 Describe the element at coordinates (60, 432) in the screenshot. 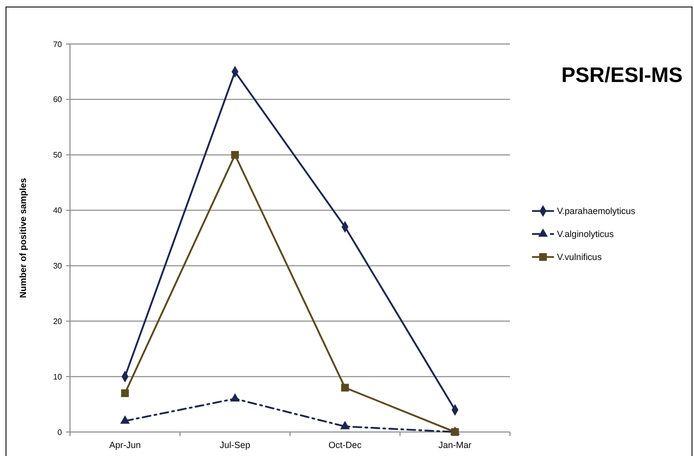

I see `y-tick-label: 0` at that location.